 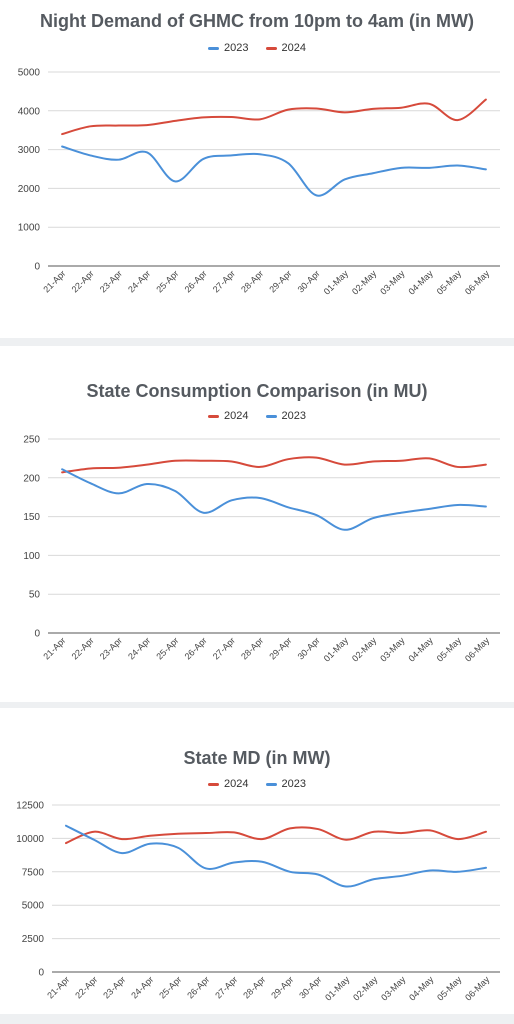 What do you see at coordinates (257, 48) in the screenshot?
I see `chart-legend: 2023 2024` at bounding box center [257, 48].